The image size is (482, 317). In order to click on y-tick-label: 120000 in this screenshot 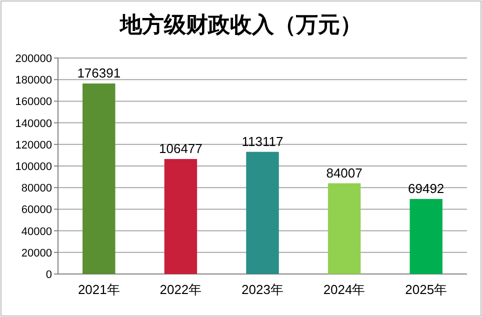, I will do `click(33, 145)`.